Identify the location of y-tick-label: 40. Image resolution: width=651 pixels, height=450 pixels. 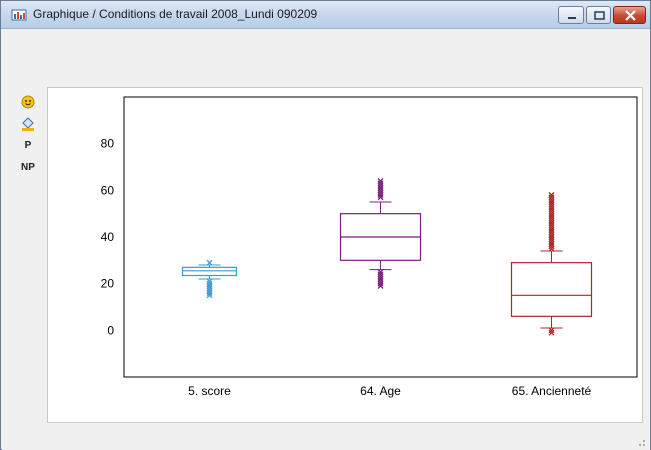
(108, 237).